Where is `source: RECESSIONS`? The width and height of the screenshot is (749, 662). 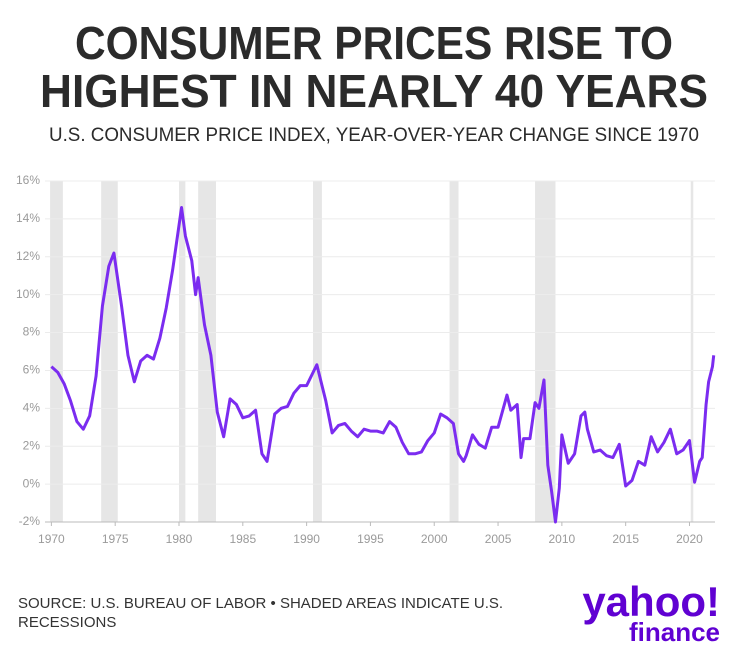
source: RECESSIONS is located at coordinates (67, 622).